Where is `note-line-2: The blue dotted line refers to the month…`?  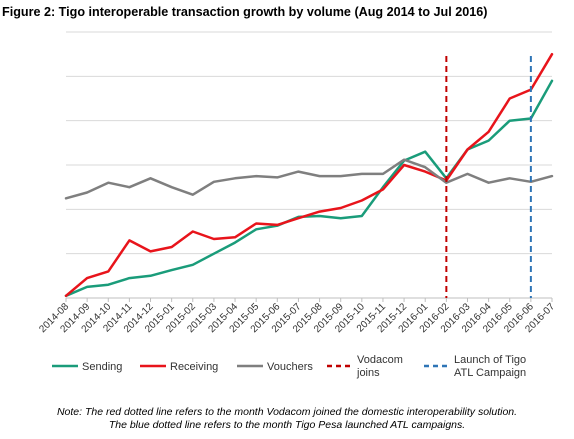
note-line-2: The blue dotted line refers to the month… is located at coordinates (287, 425).